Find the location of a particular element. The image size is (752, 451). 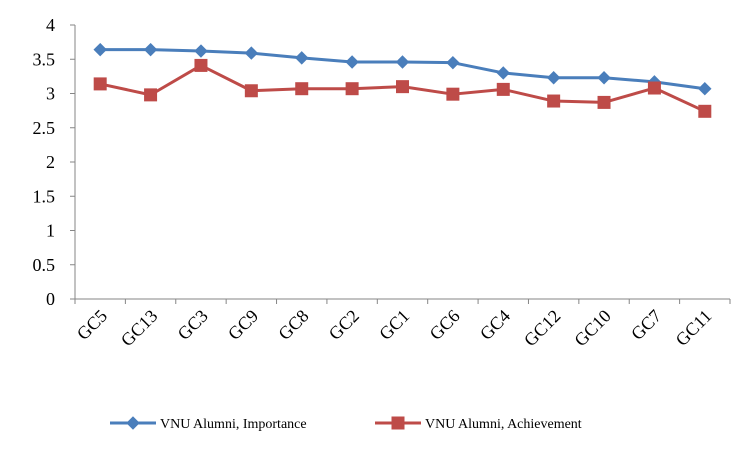

legend-item: VNU Alumni, Achievement is located at coordinates (478, 424).